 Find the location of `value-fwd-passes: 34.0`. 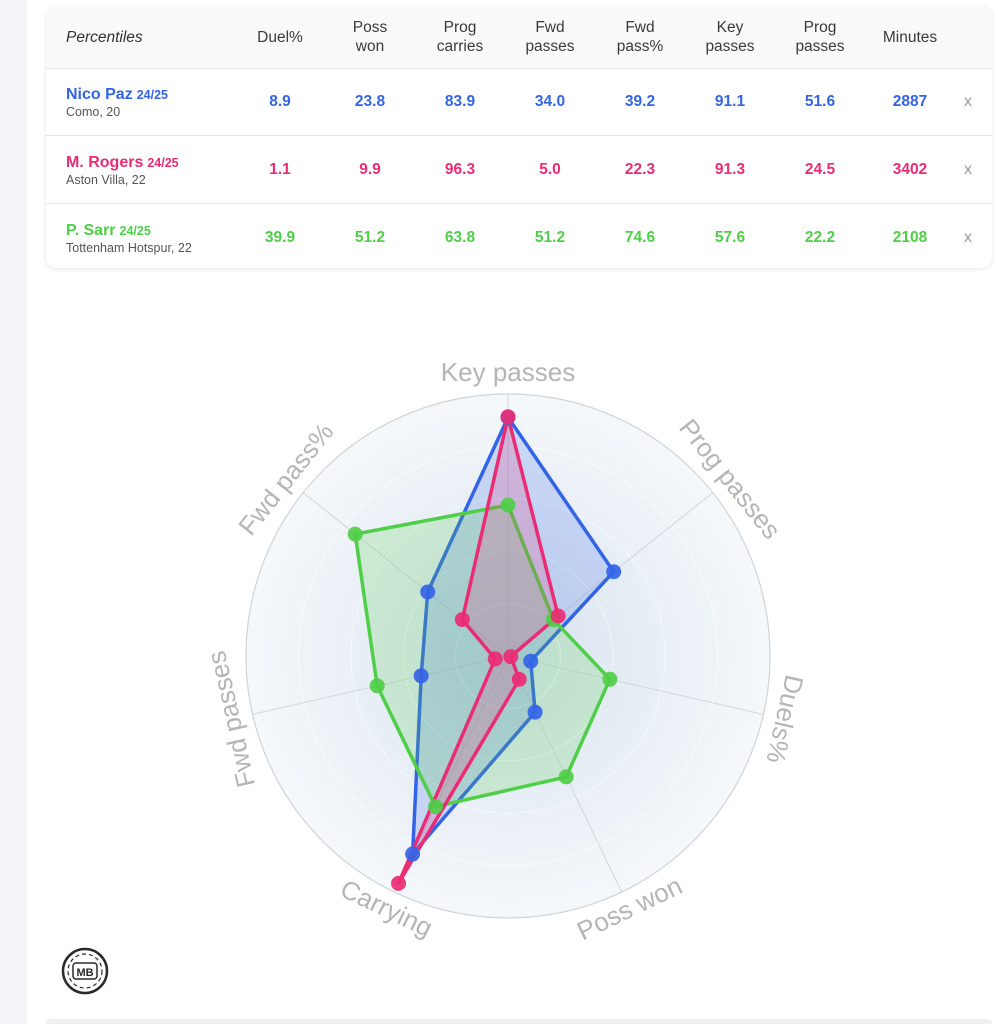

value-fwd-passes: 34.0 is located at coordinates (550, 101).